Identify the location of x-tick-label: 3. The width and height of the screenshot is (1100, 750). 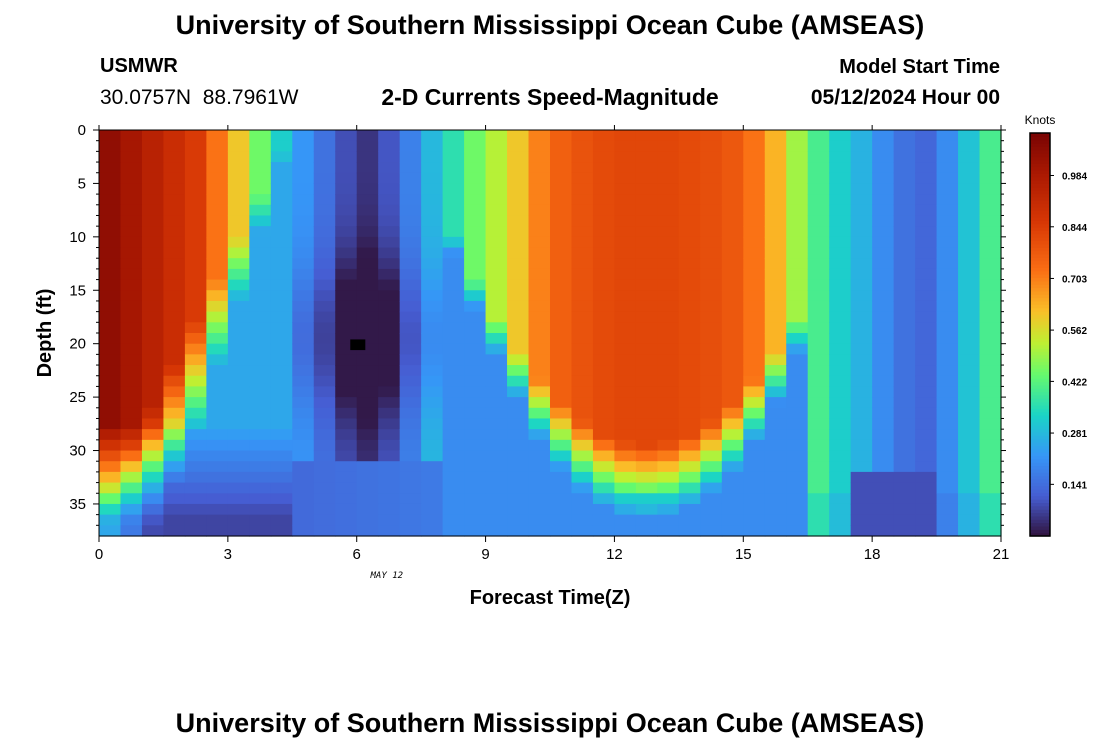
(228, 554).